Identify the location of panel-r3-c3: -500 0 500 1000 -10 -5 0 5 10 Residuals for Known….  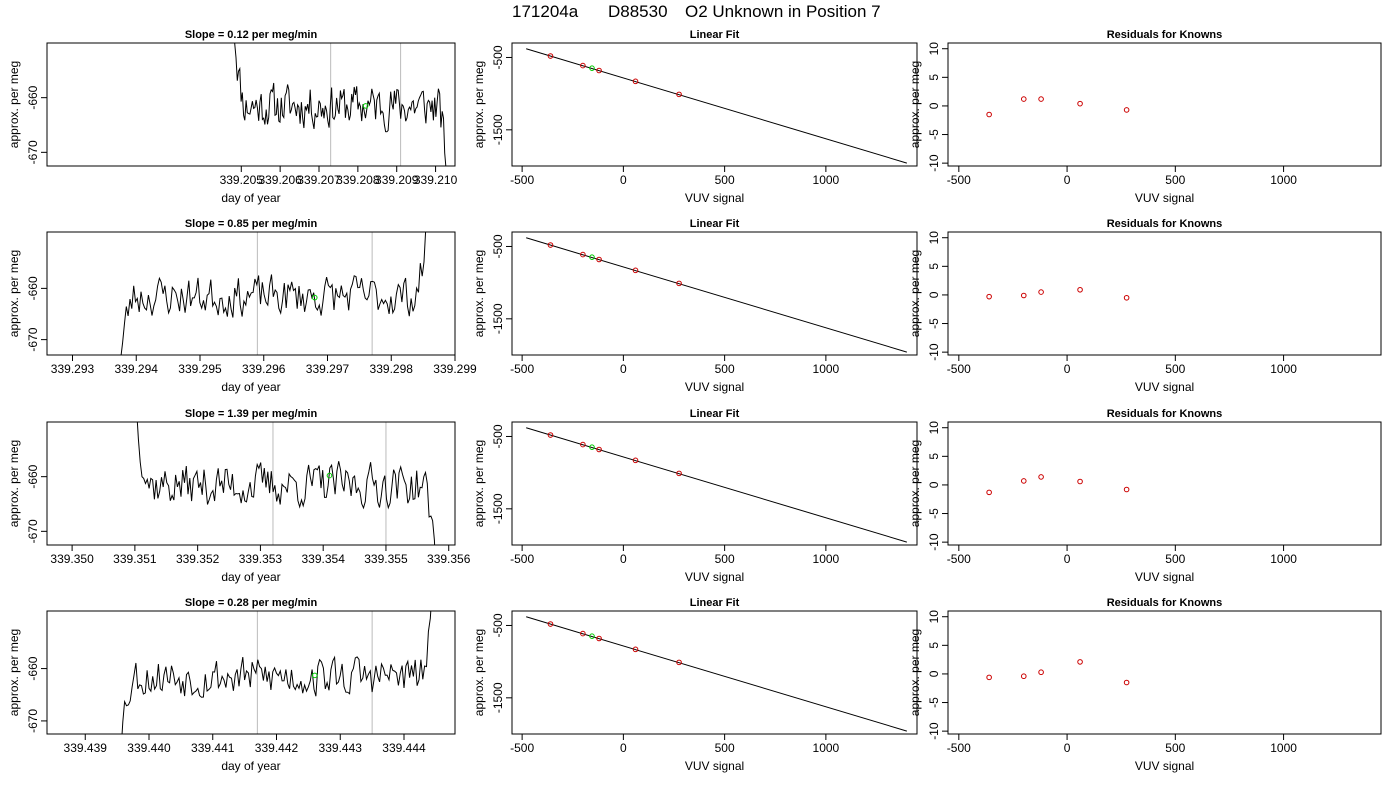
(1145, 496).